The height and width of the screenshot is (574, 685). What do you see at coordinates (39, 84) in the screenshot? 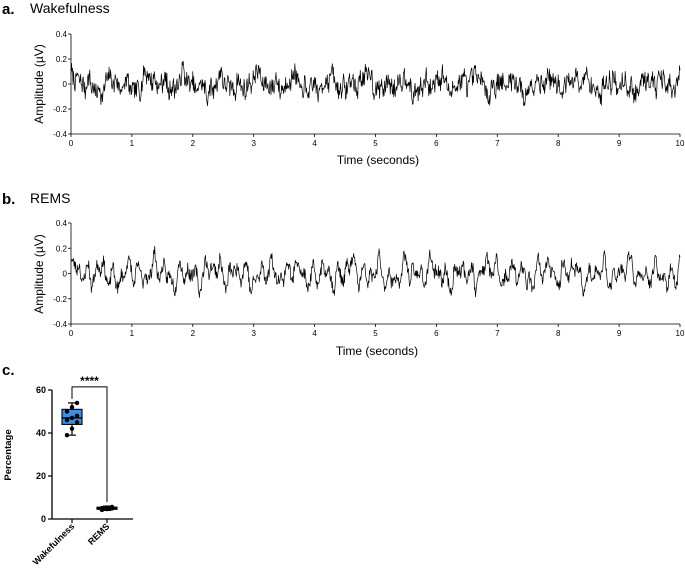
I see `panel-a-y-axis-title: Amplitude (µV)` at bounding box center [39, 84].